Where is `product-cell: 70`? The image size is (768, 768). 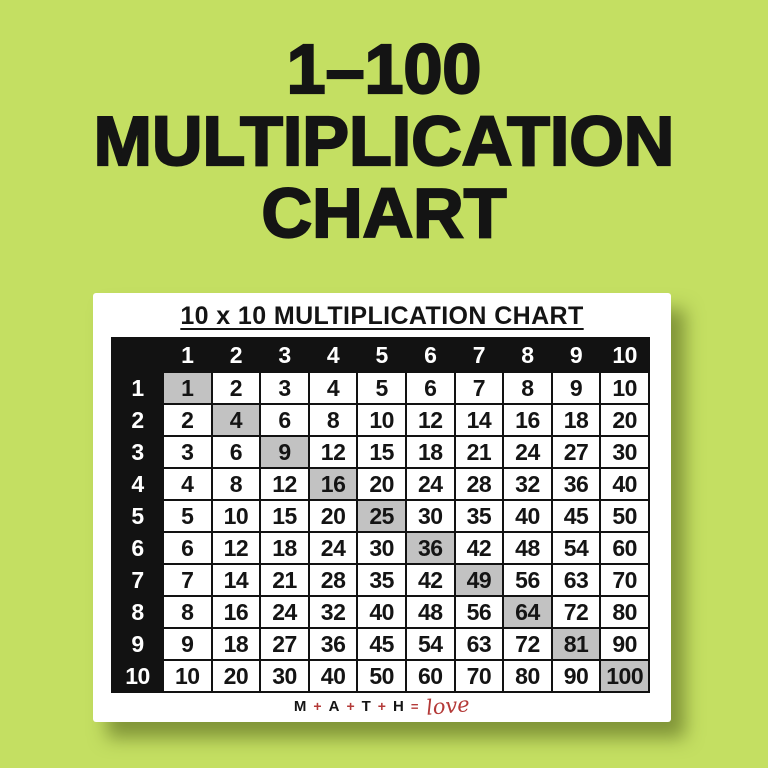 product-cell: 70 is located at coordinates (479, 676).